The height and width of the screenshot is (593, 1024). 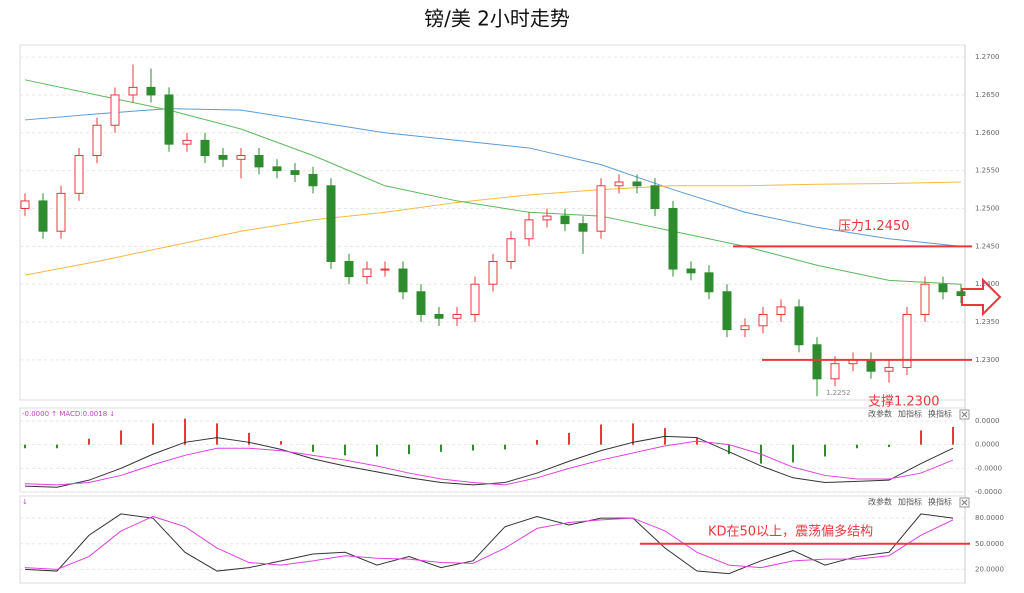 What do you see at coordinates (989, 518) in the screenshot?
I see `y-tick-label: 80.0000` at bounding box center [989, 518].